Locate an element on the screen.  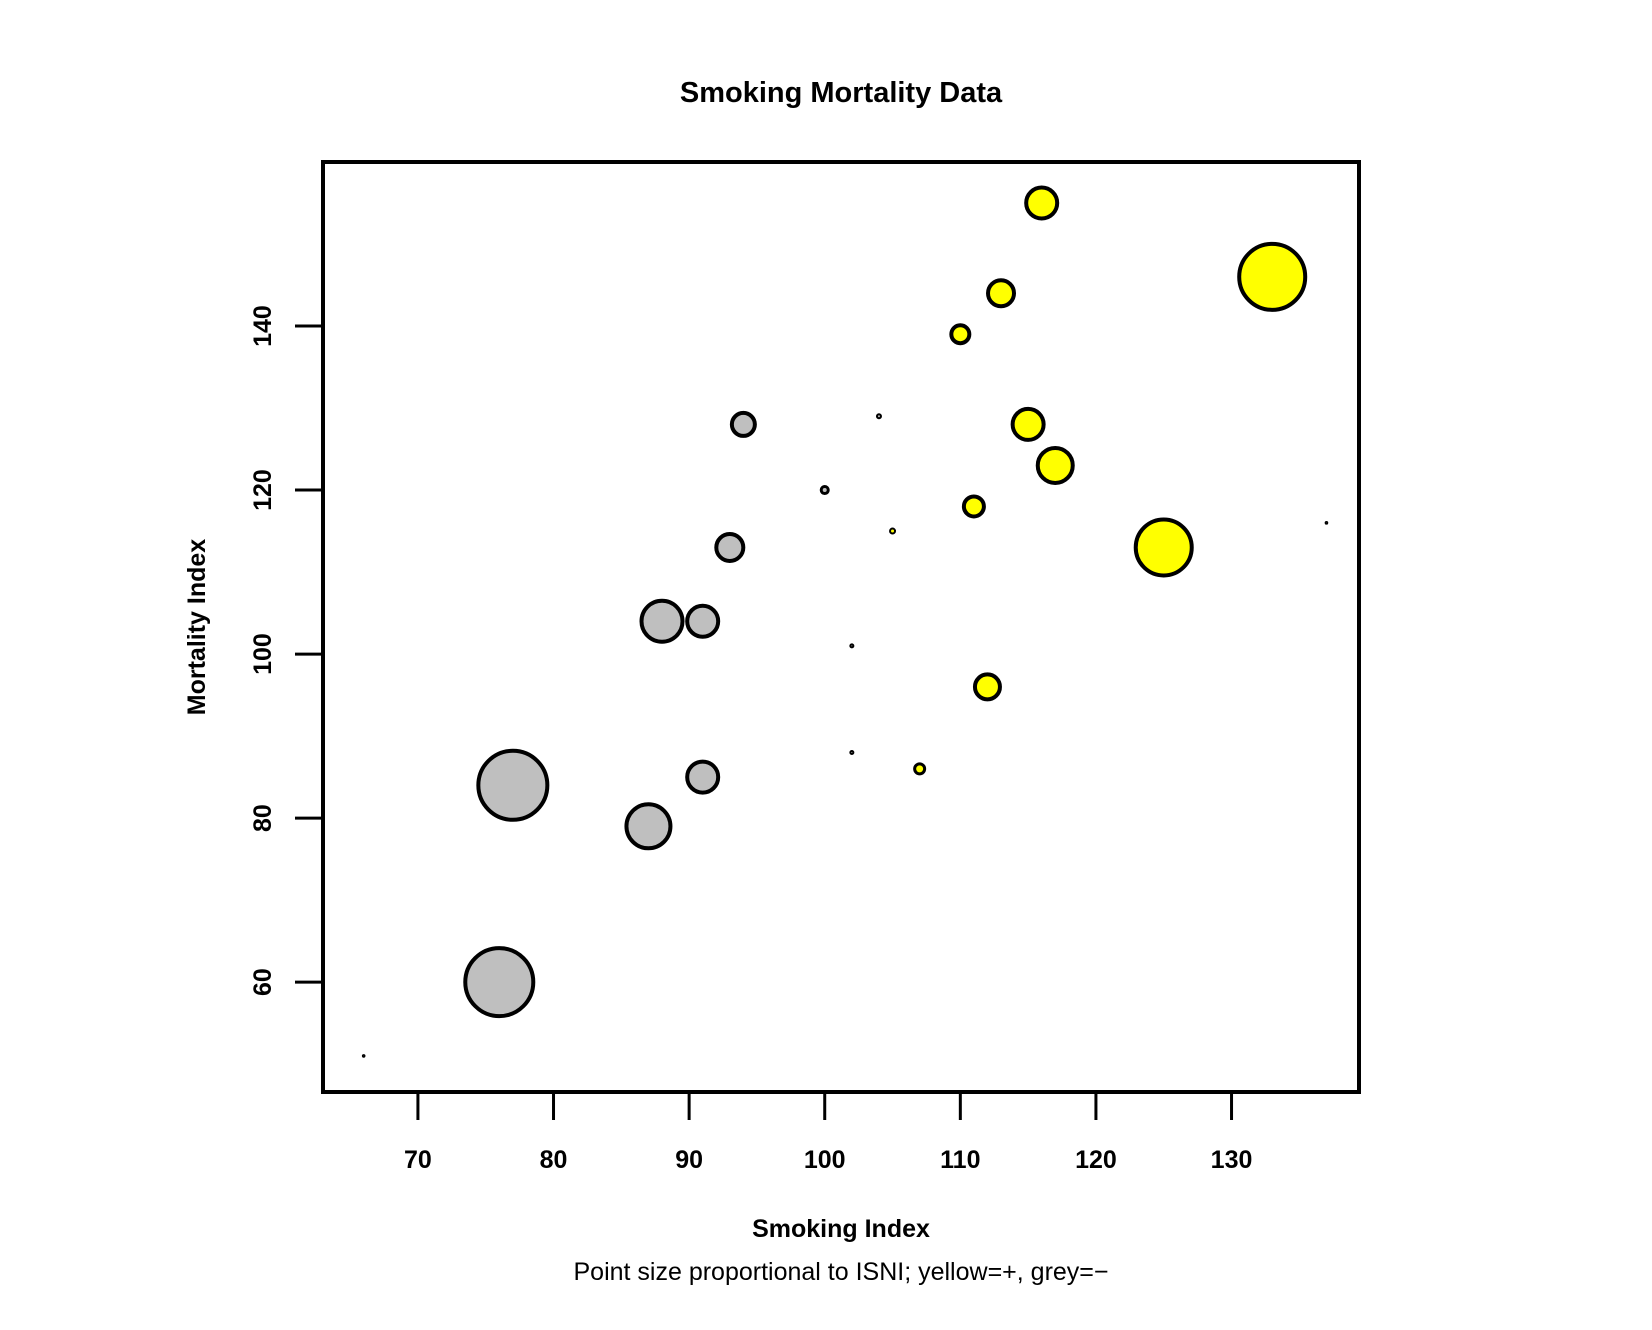
x-tick-label: 100 is located at coordinates (825, 1160).